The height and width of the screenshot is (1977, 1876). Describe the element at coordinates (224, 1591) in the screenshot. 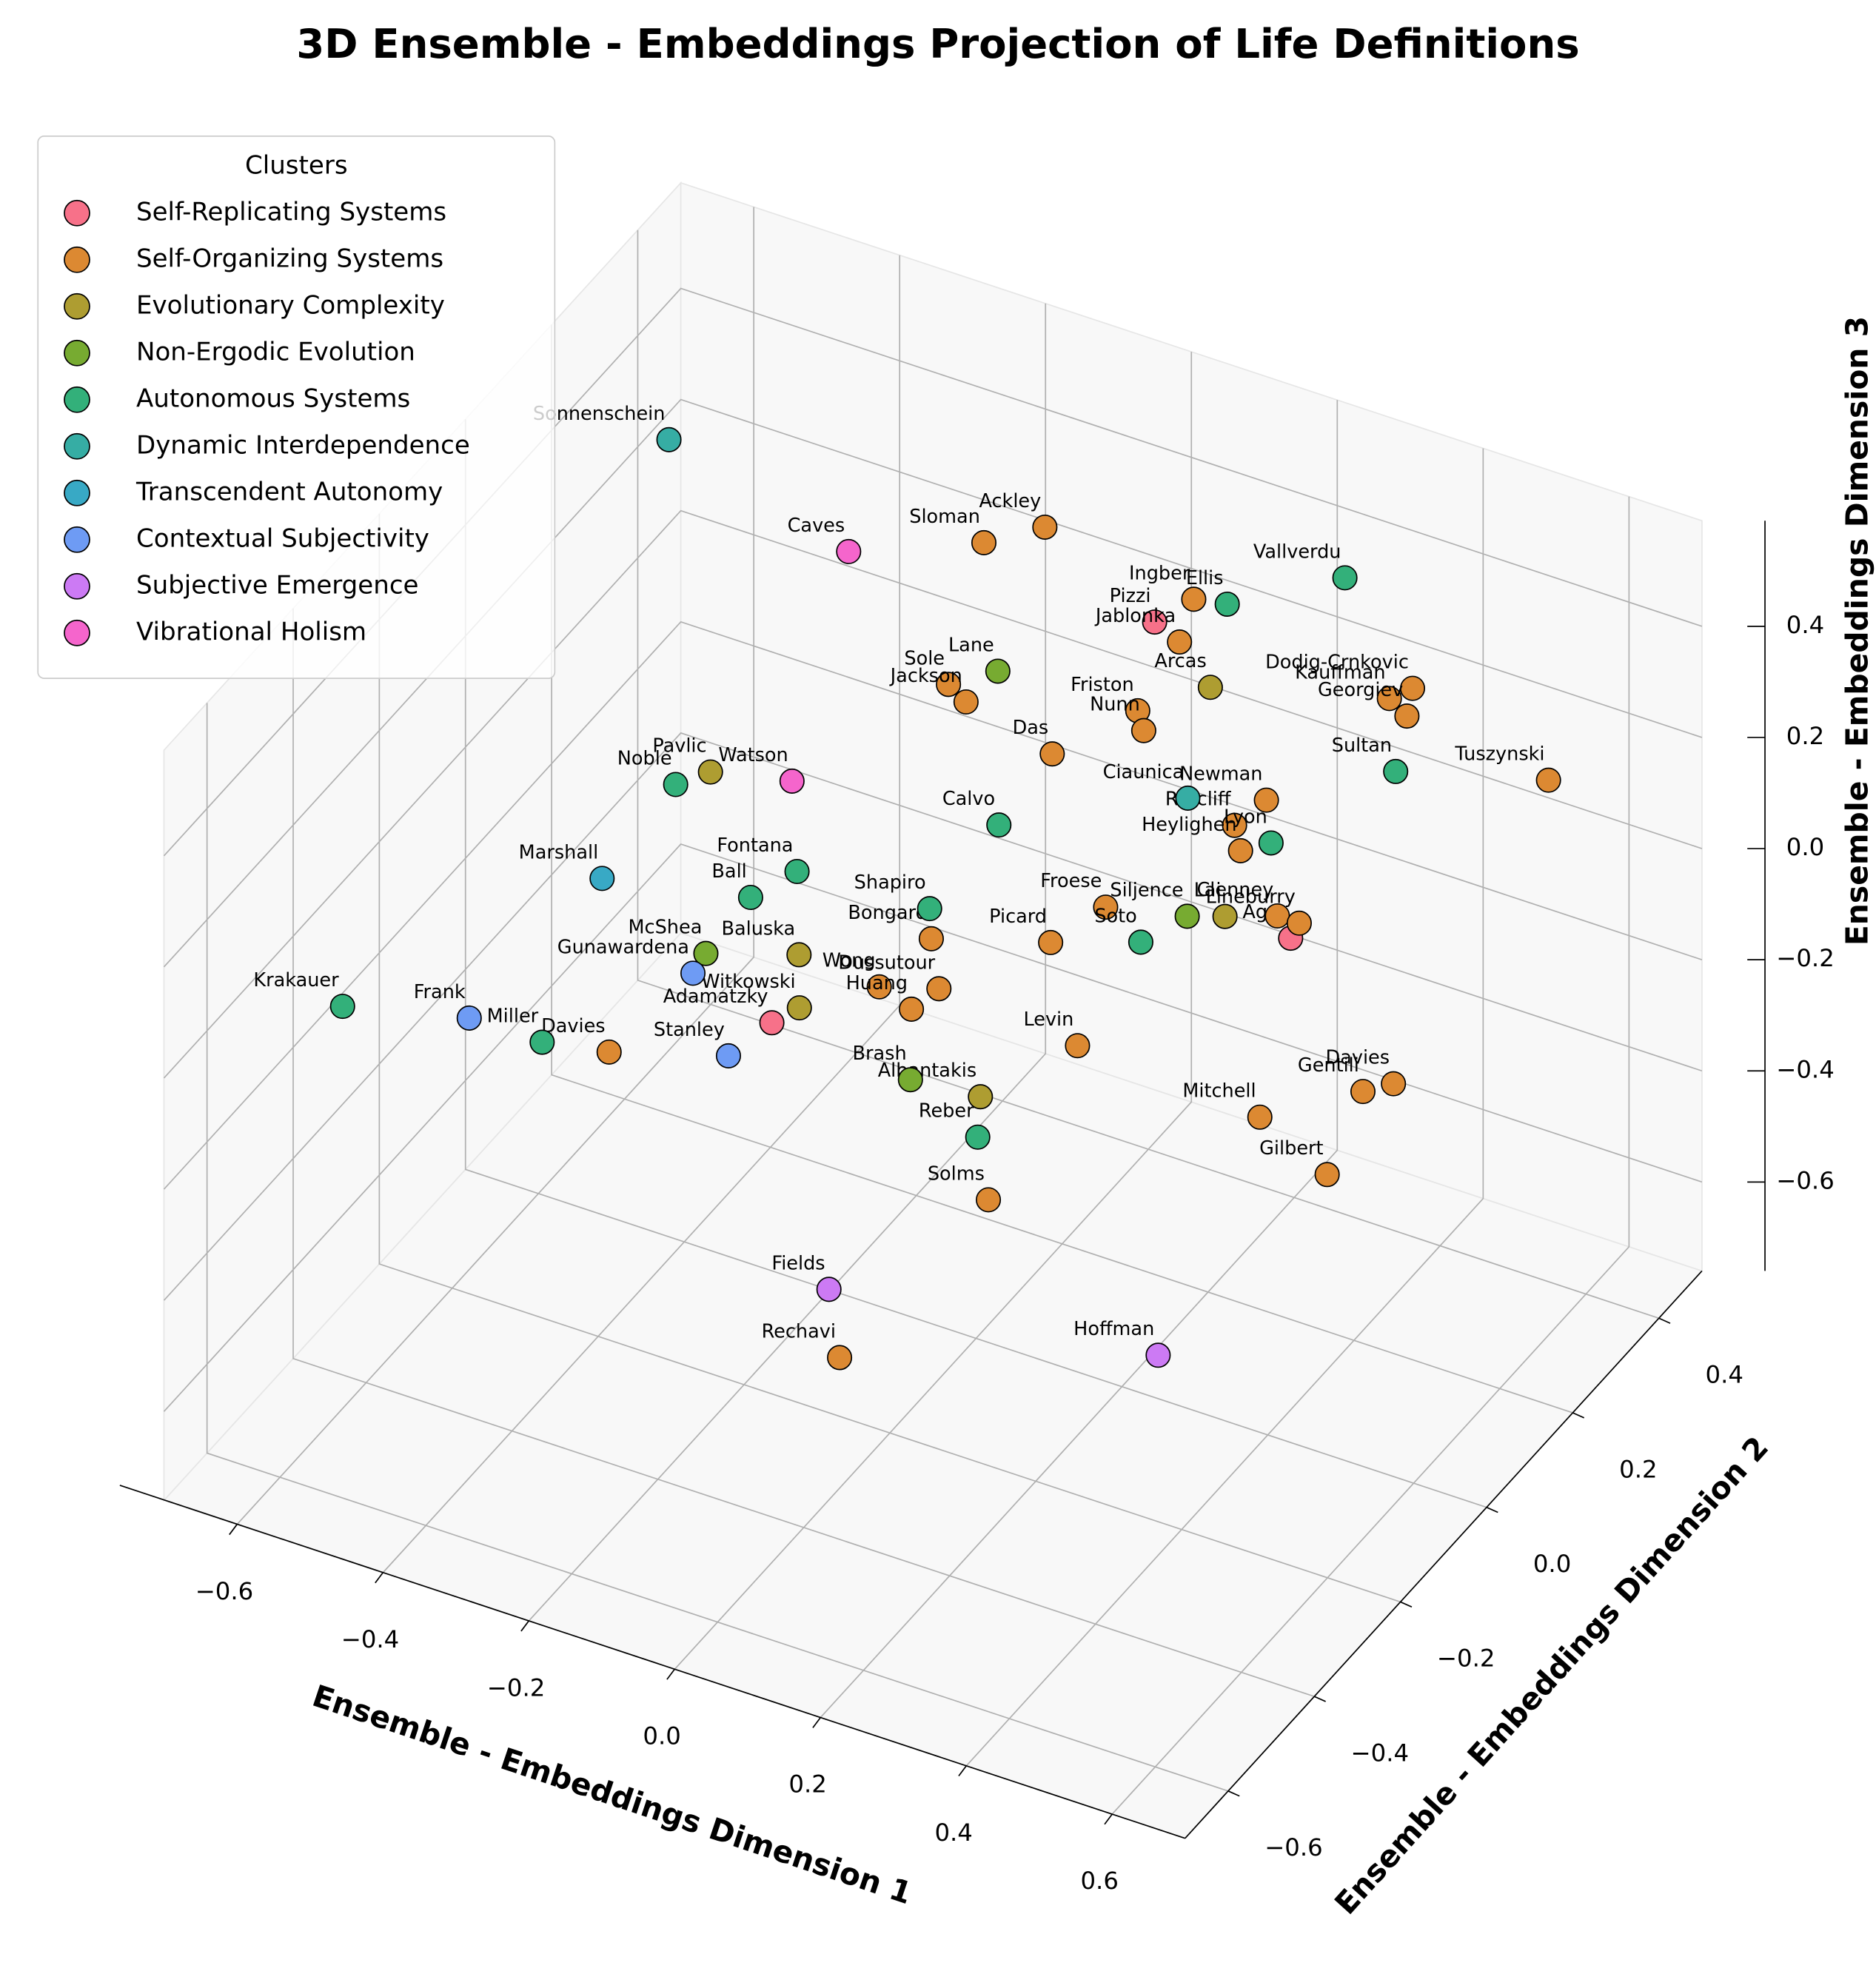

I see `x-tick-label: −0.6` at that location.